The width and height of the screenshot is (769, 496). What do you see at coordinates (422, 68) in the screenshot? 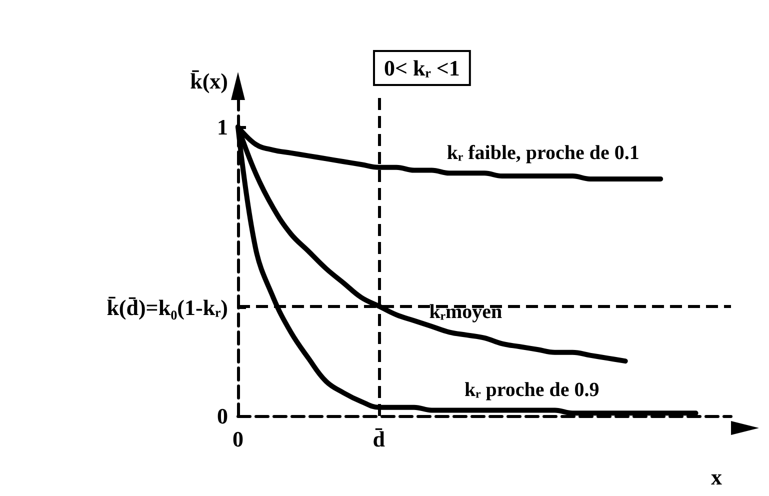
I see `text: 0< kᵣ <1` at bounding box center [422, 68].